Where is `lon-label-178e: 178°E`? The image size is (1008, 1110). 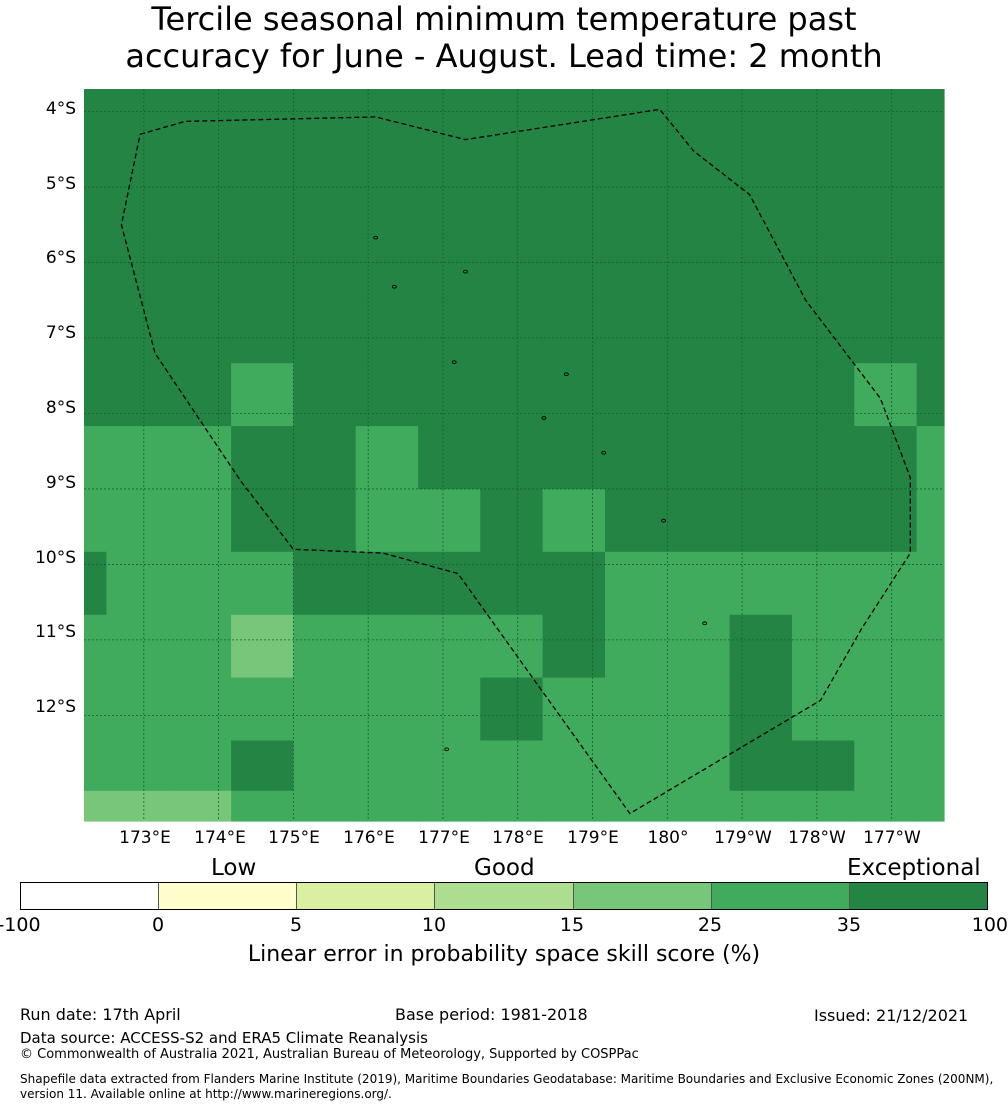 lon-label-178e: 178°E is located at coordinates (518, 838).